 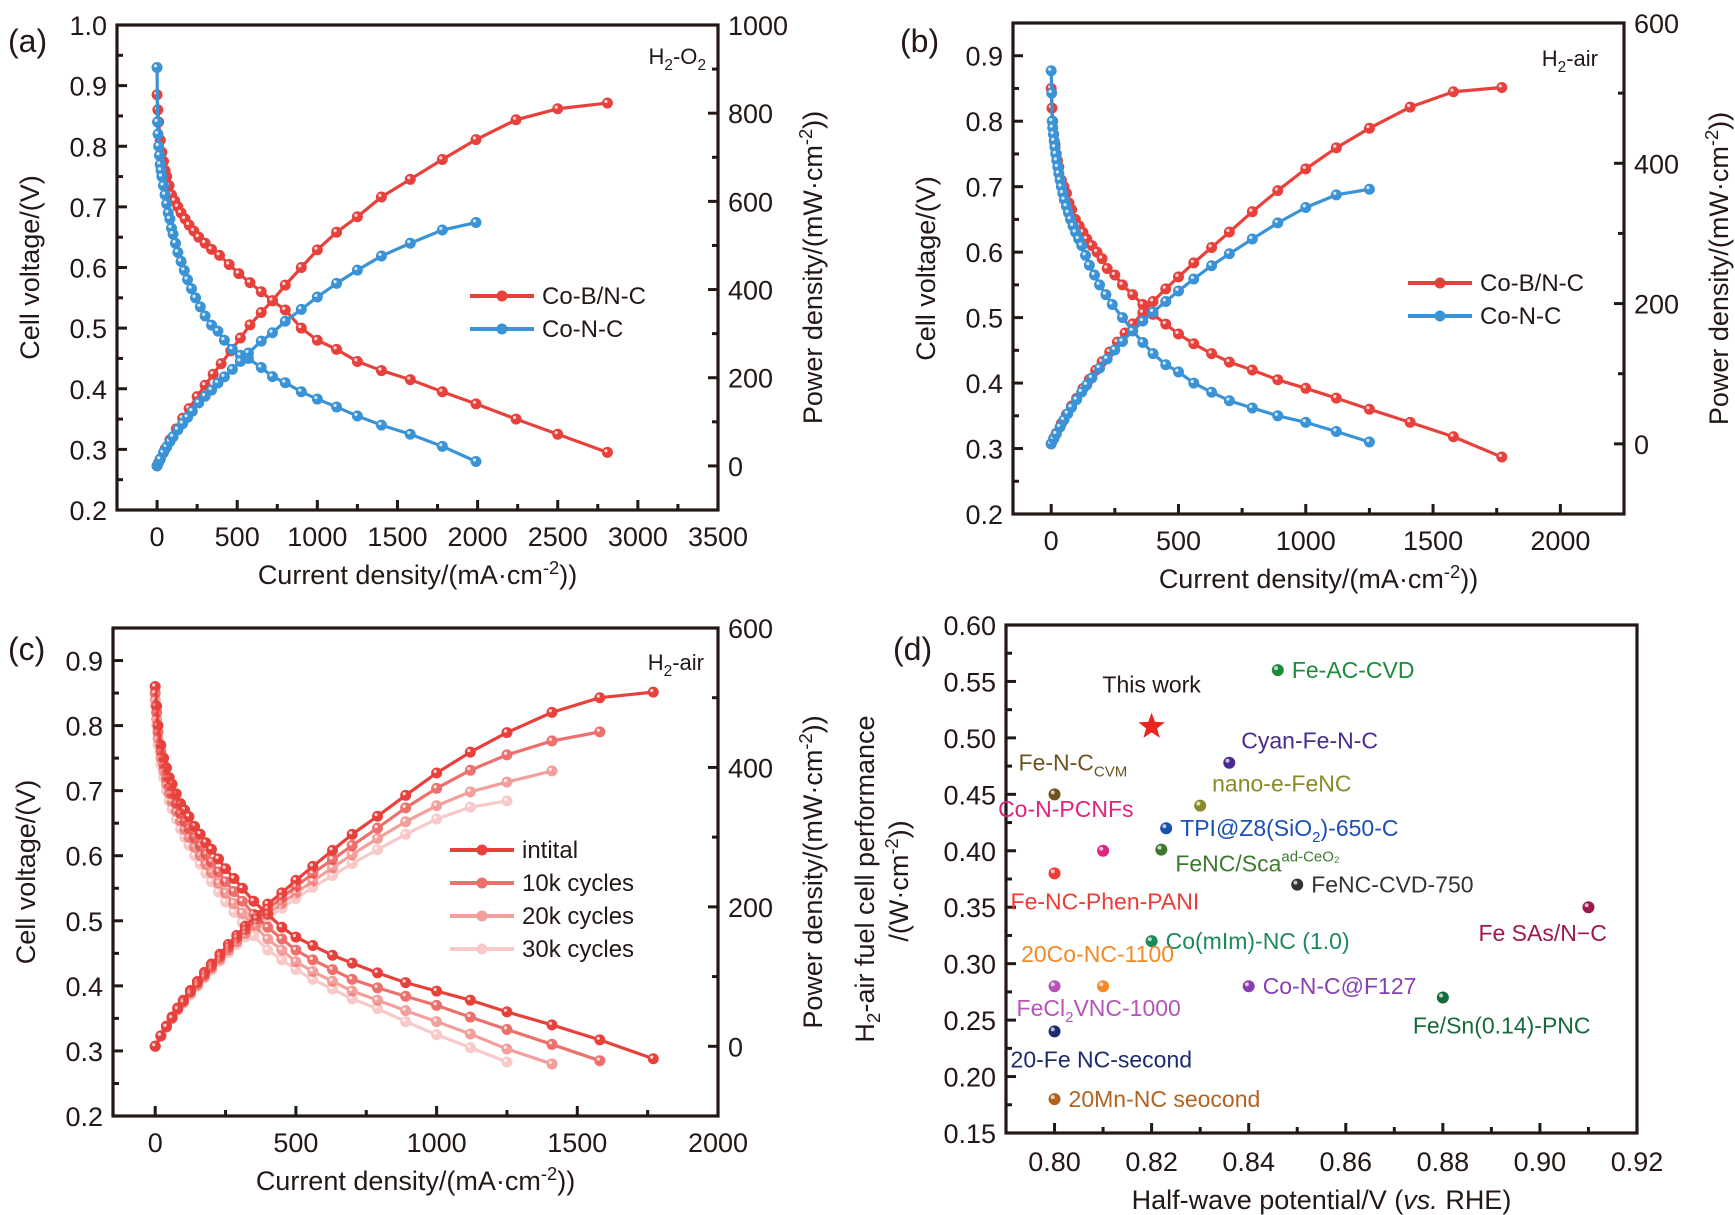 I want to click on y-tick-label: 0.3, so click(x=84, y=1052).